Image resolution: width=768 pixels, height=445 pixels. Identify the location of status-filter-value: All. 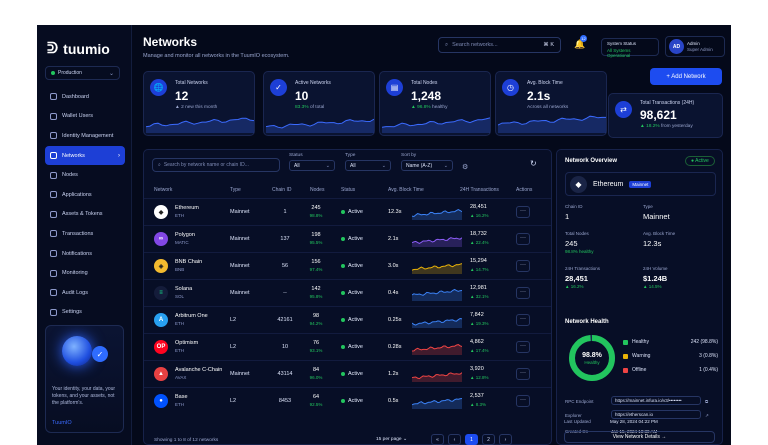
(297, 165).